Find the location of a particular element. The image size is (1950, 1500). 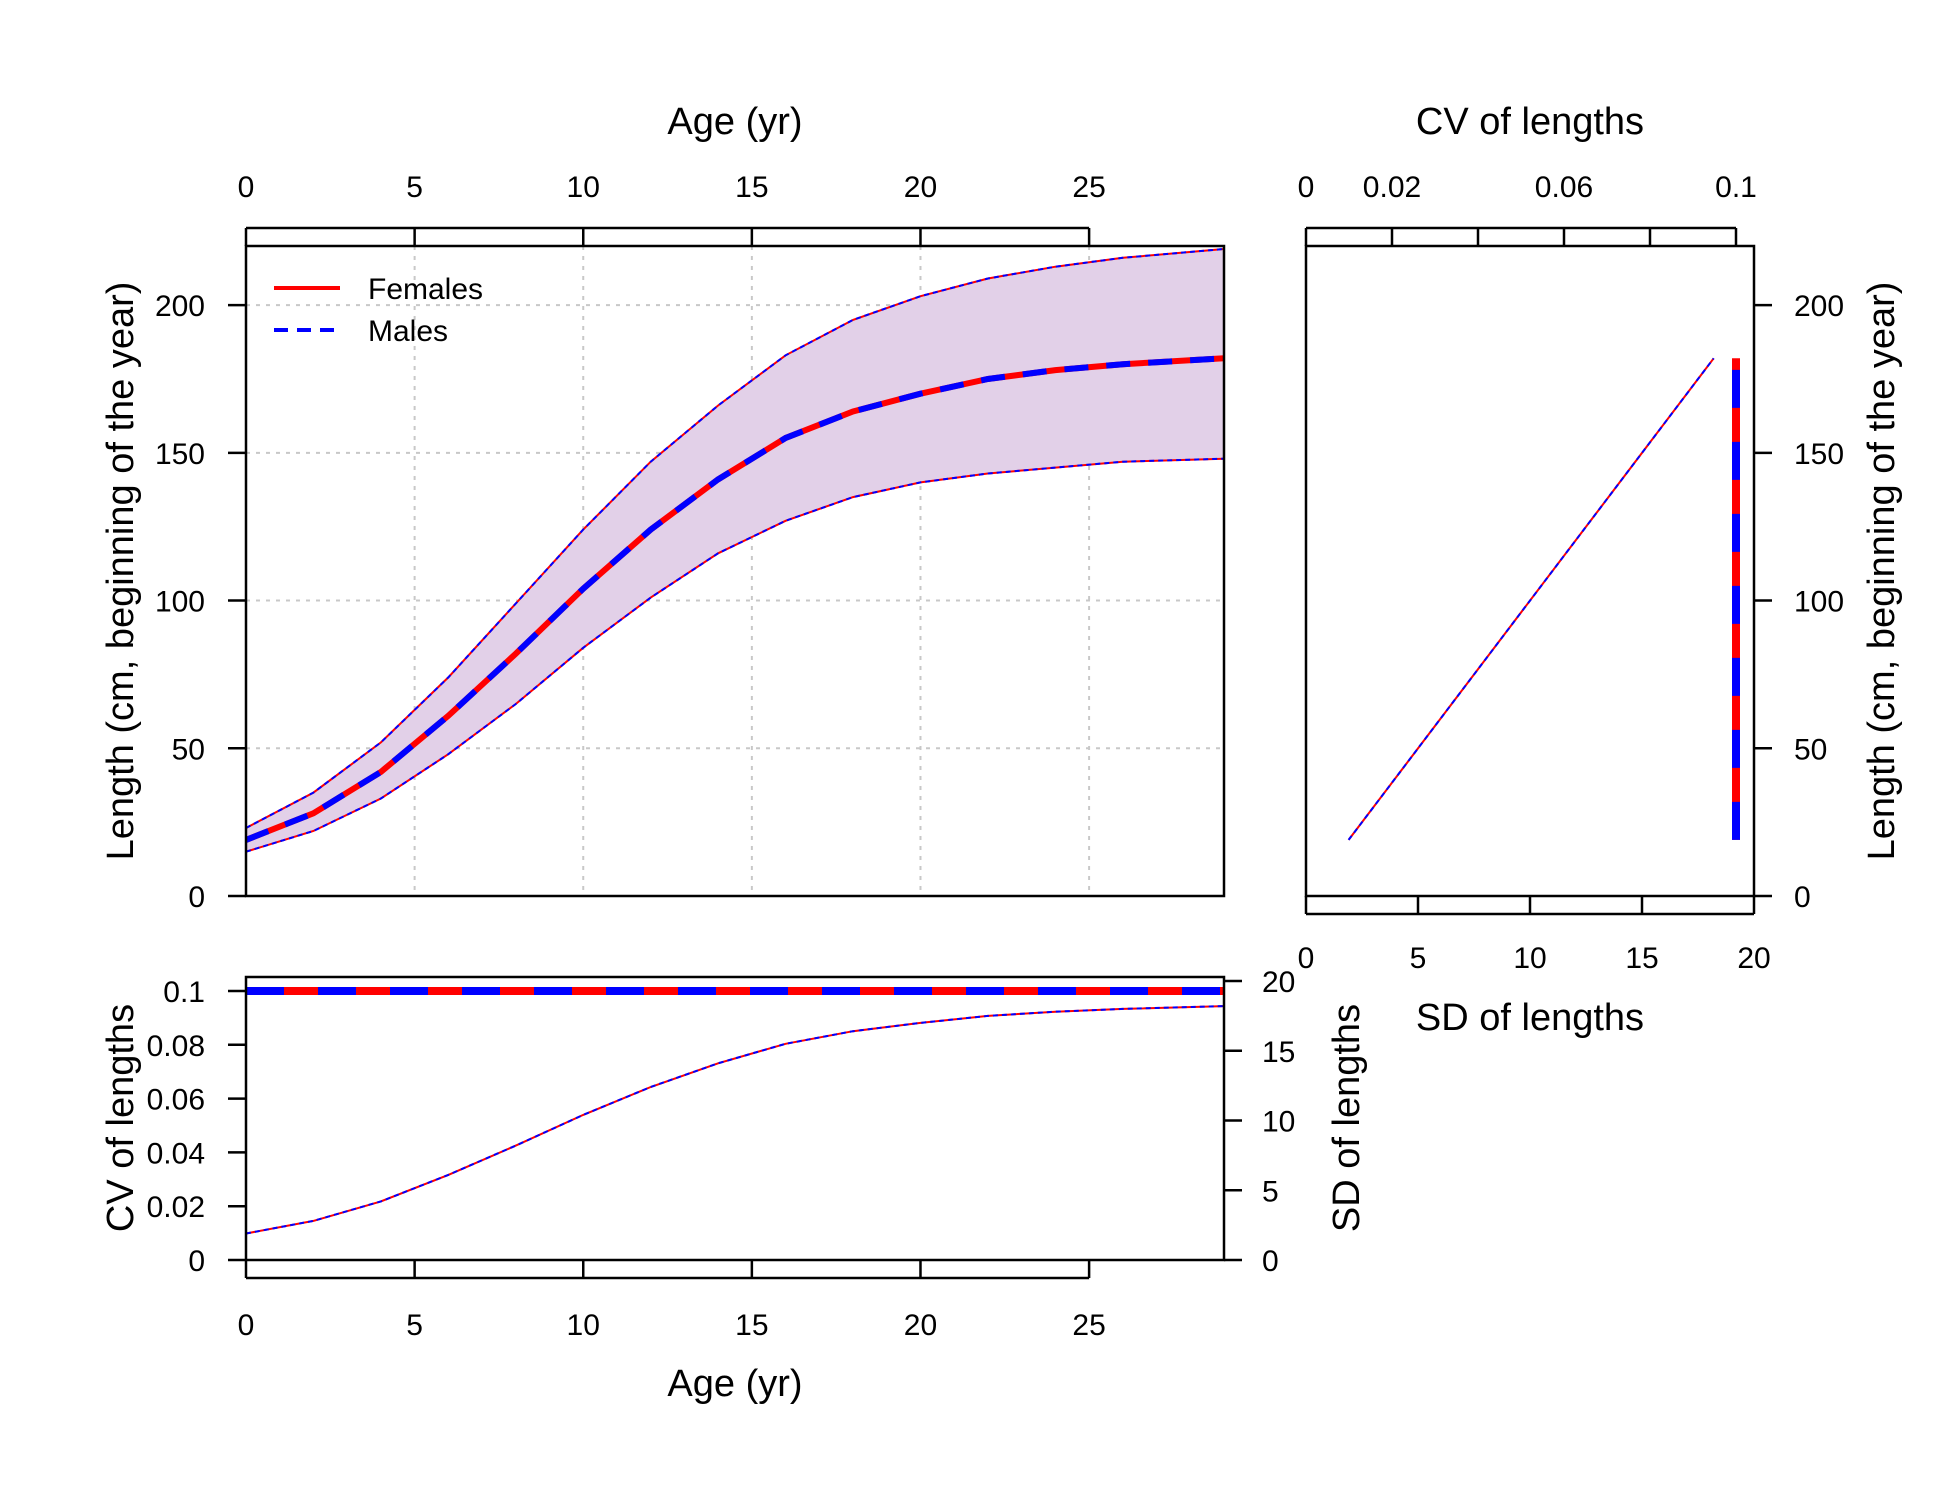

side-top-tick-label: 0.1 is located at coordinates (1736, 187).